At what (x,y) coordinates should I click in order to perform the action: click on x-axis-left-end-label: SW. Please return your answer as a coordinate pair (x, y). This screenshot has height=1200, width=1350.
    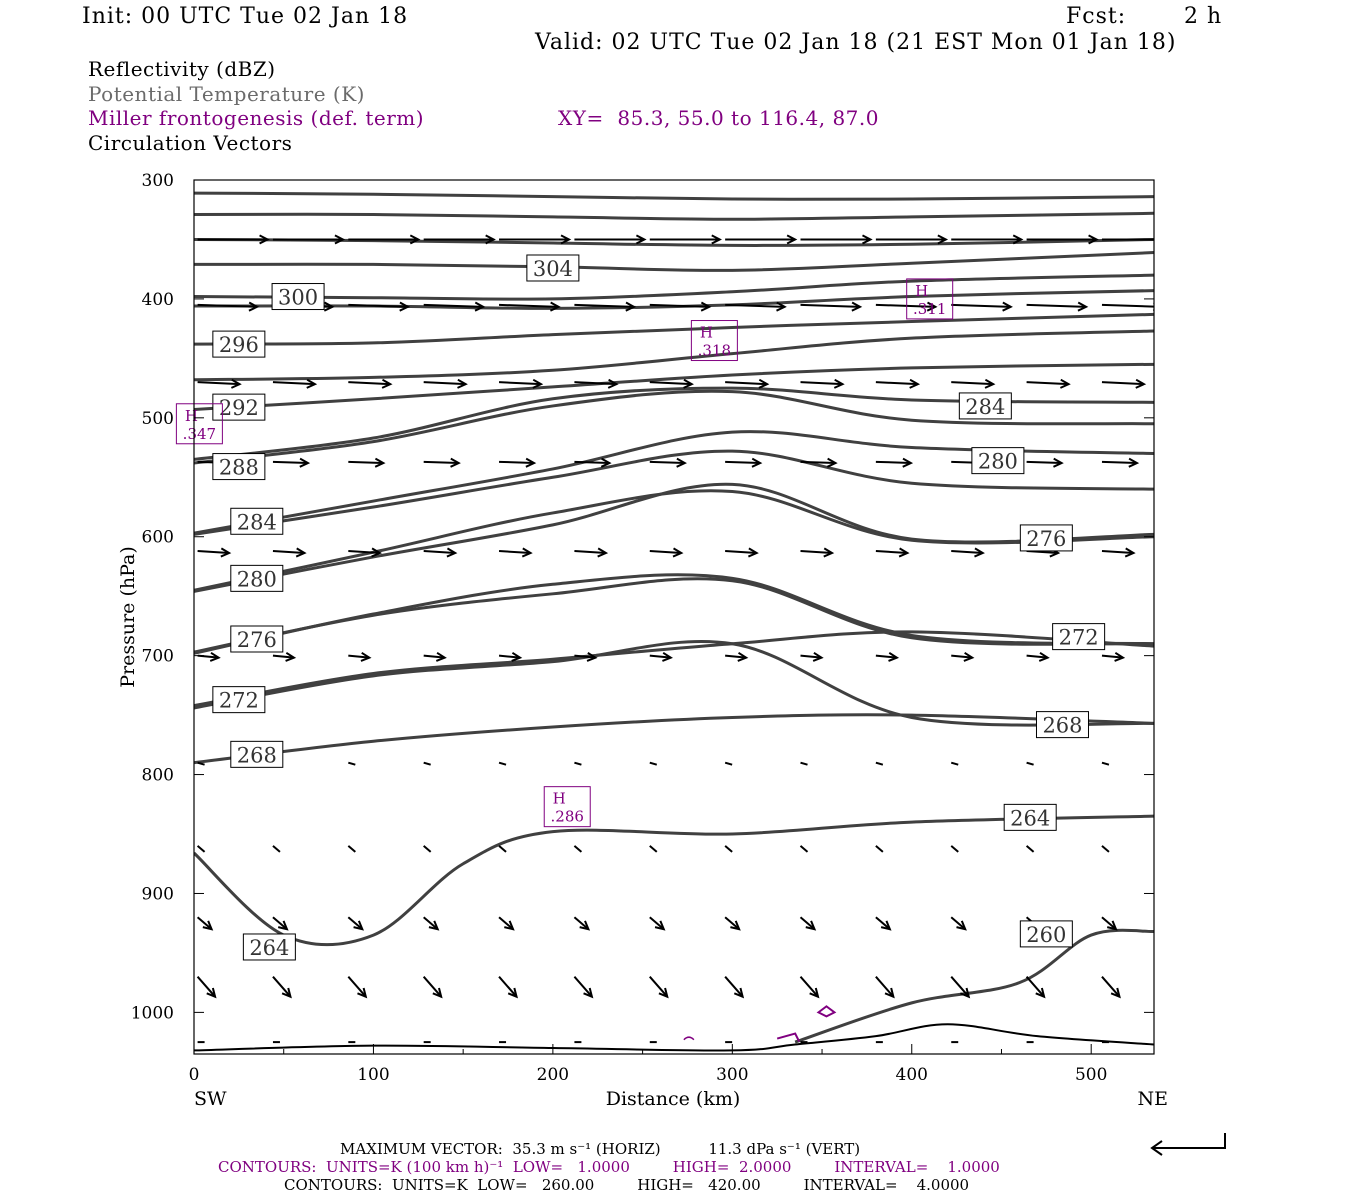
    Looking at the image, I should click on (210, 1099).